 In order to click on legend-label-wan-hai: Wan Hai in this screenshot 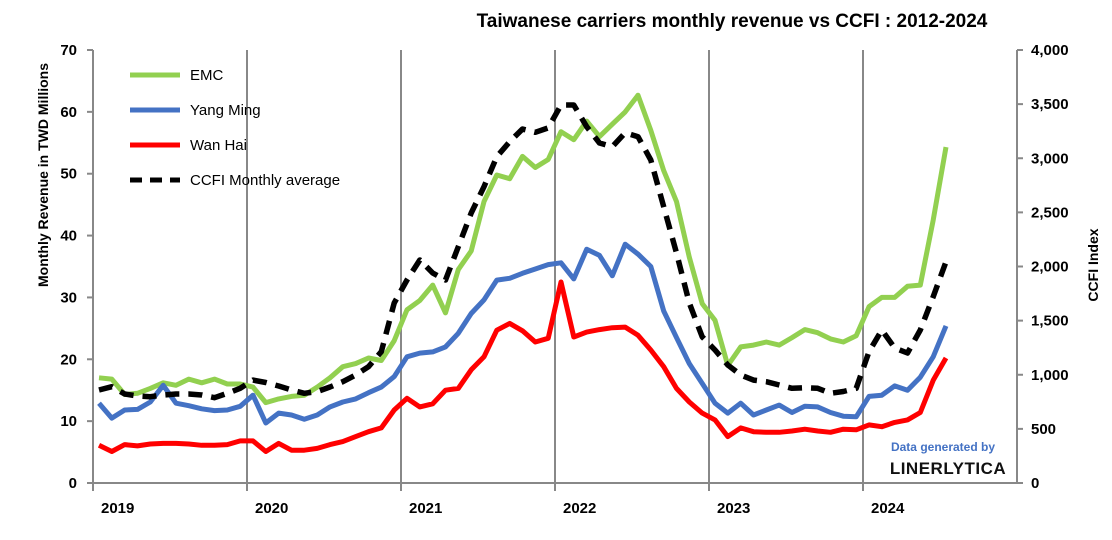, I will do `click(218, 145)`.